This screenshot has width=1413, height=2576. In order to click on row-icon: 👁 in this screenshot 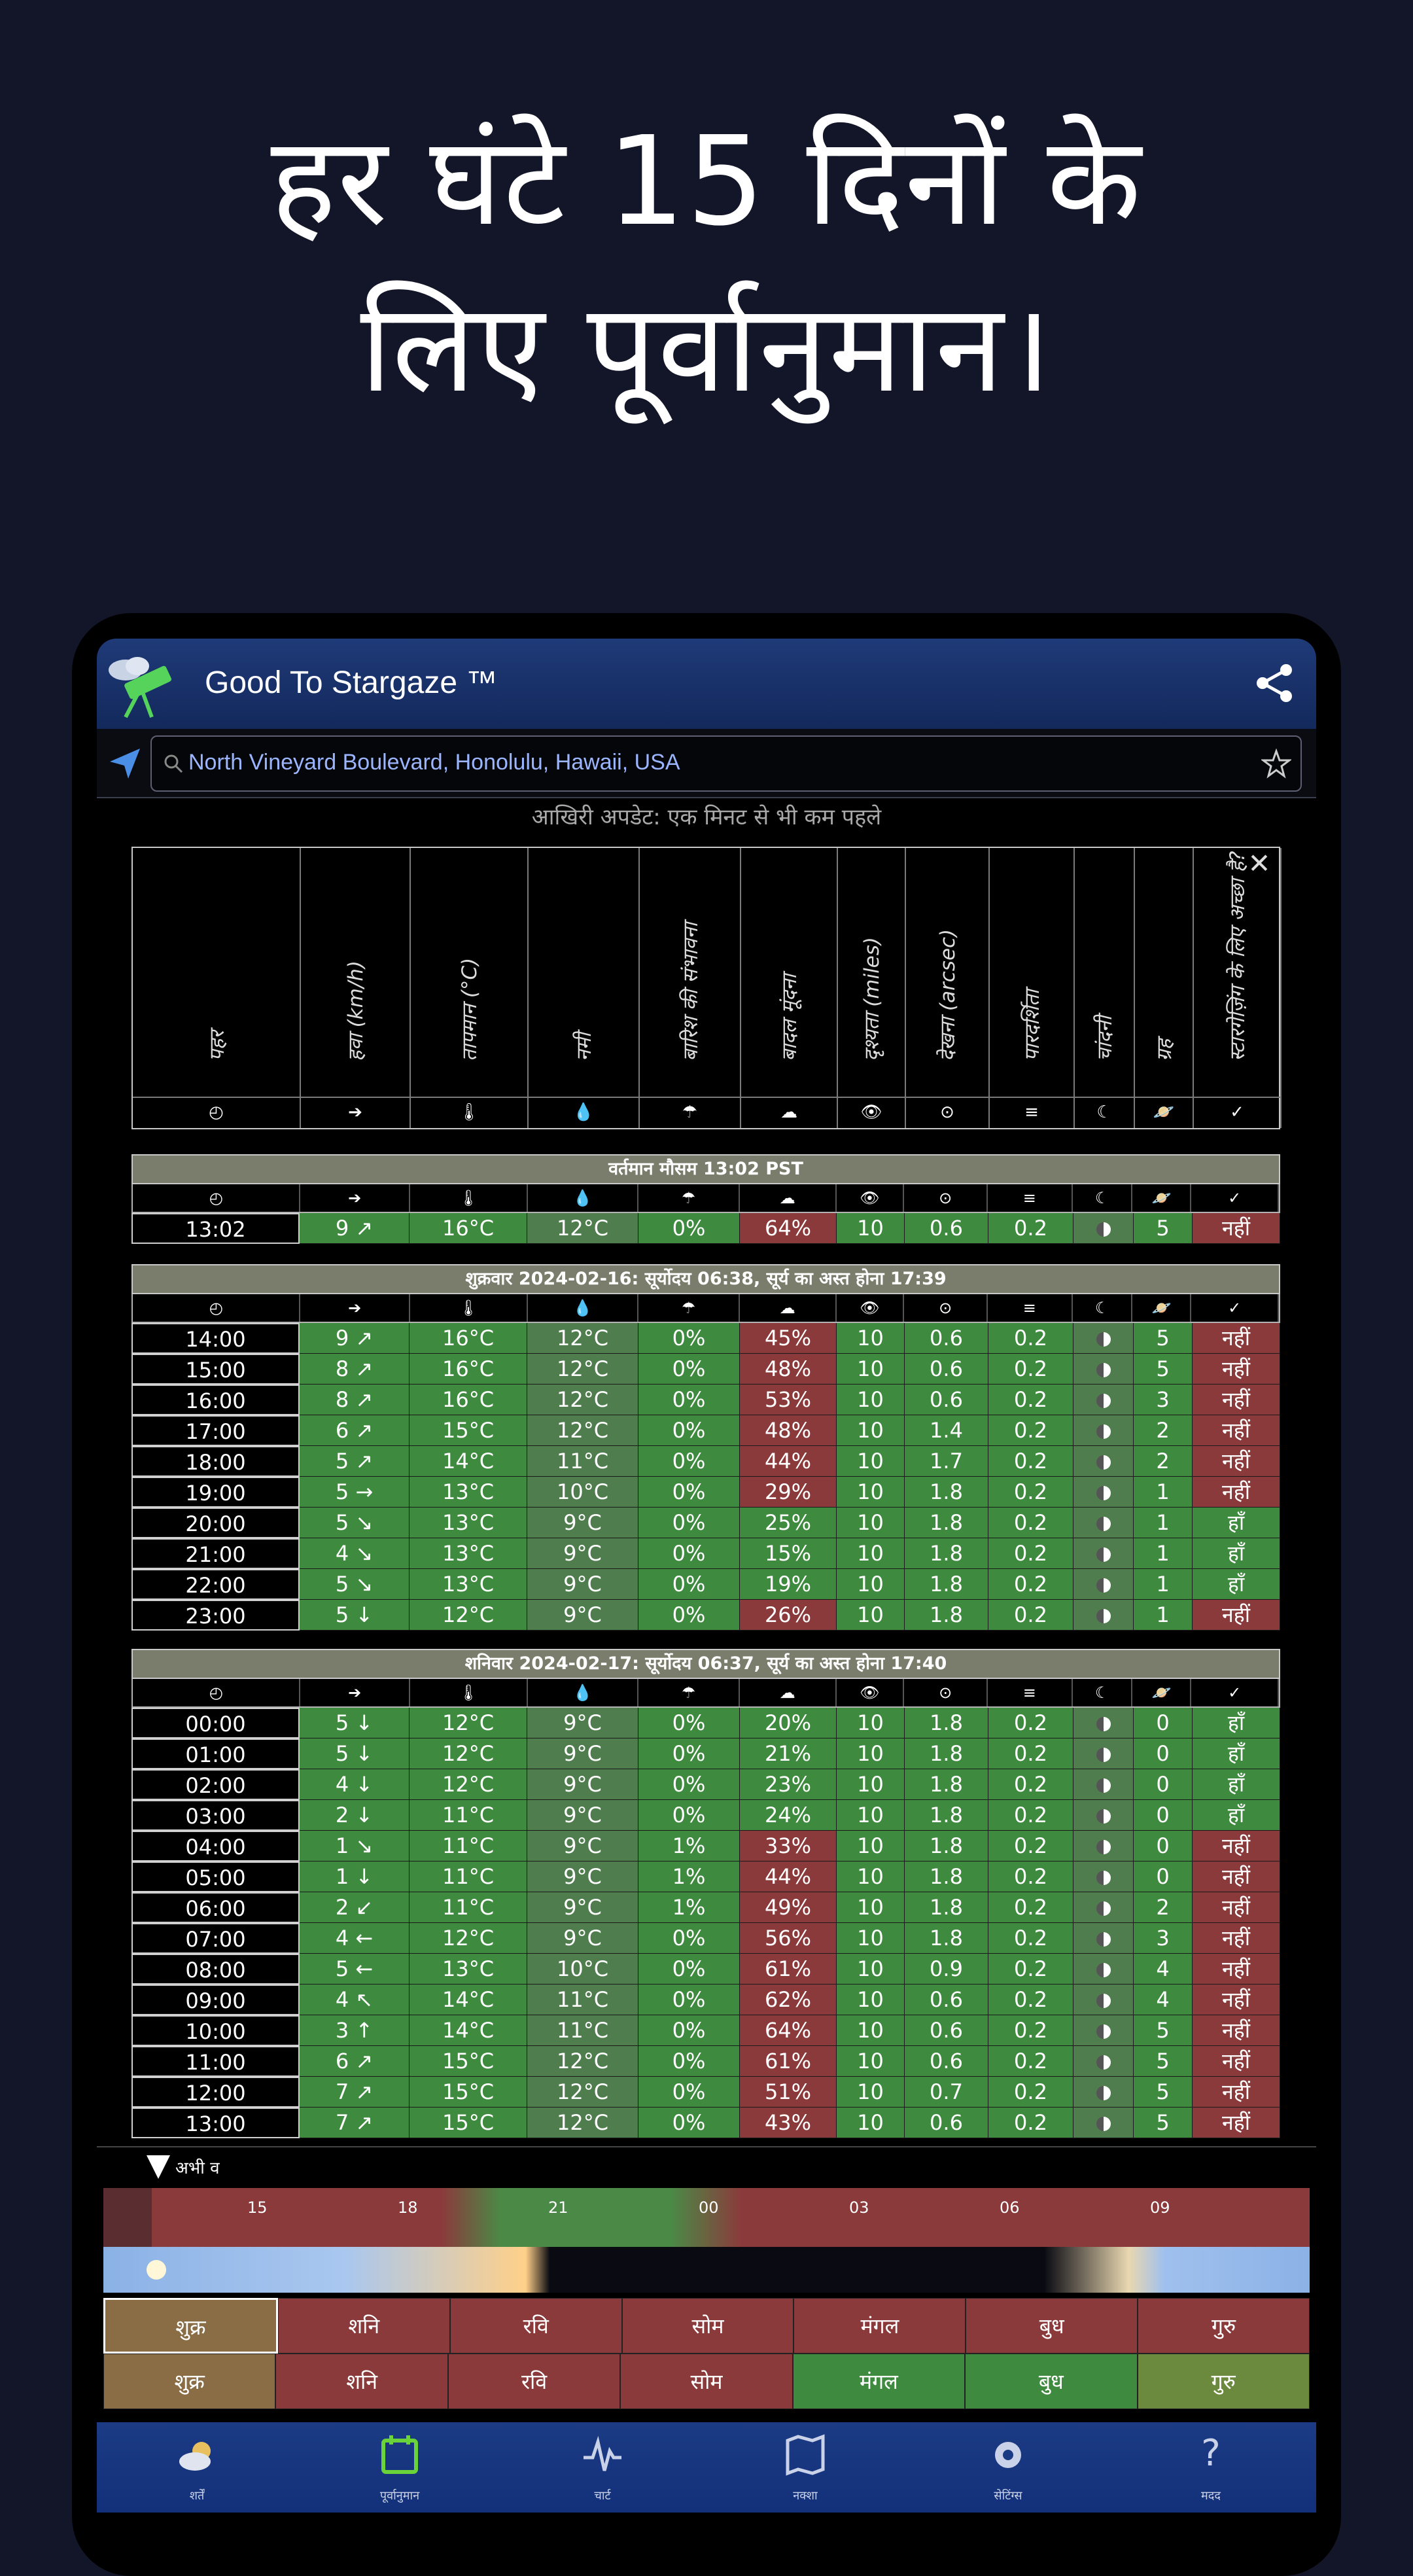, I will do `click(871, 1308)`.